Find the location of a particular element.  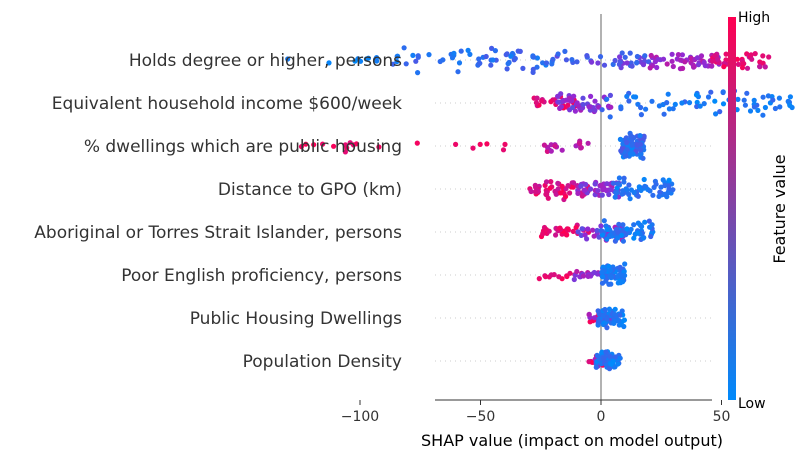

colorbar-low-label: Low is located at coordinates (752, 404).